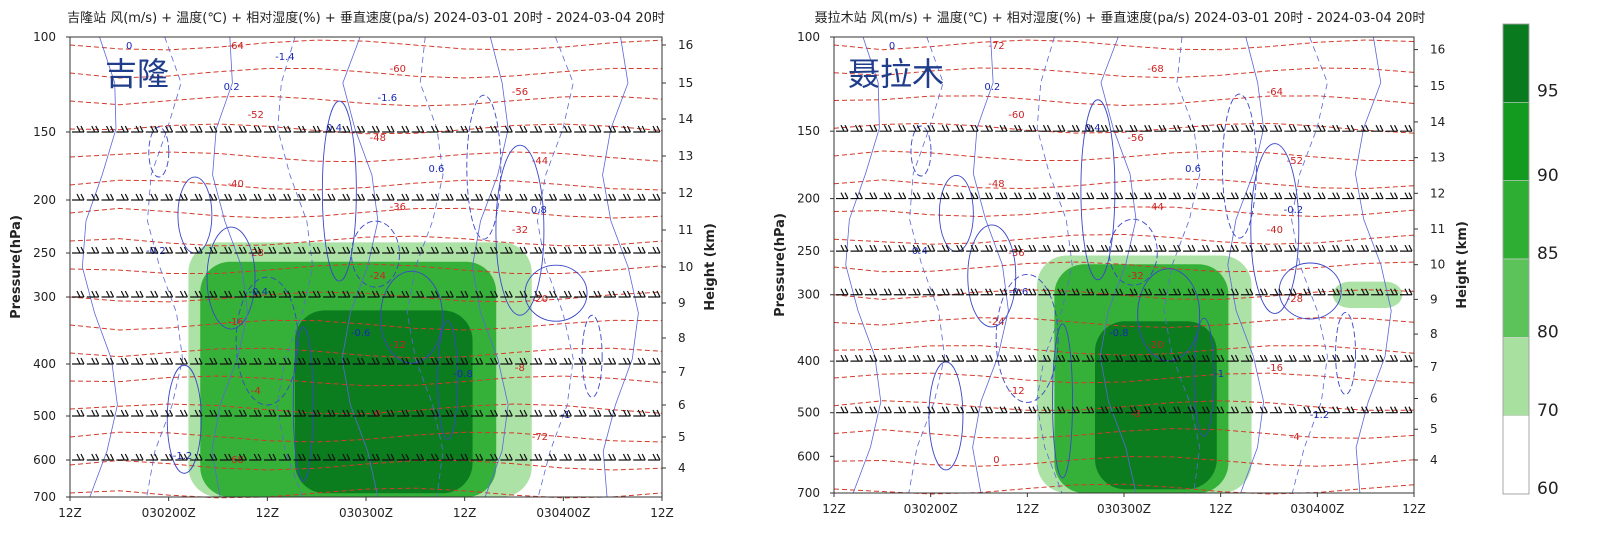 The height and width of the screenshot is (541, 1600). What do you see at coordinates (808, 493) in the screenshot?
I see `pressure-tick-label: 700` at bounding box center [808, 493].